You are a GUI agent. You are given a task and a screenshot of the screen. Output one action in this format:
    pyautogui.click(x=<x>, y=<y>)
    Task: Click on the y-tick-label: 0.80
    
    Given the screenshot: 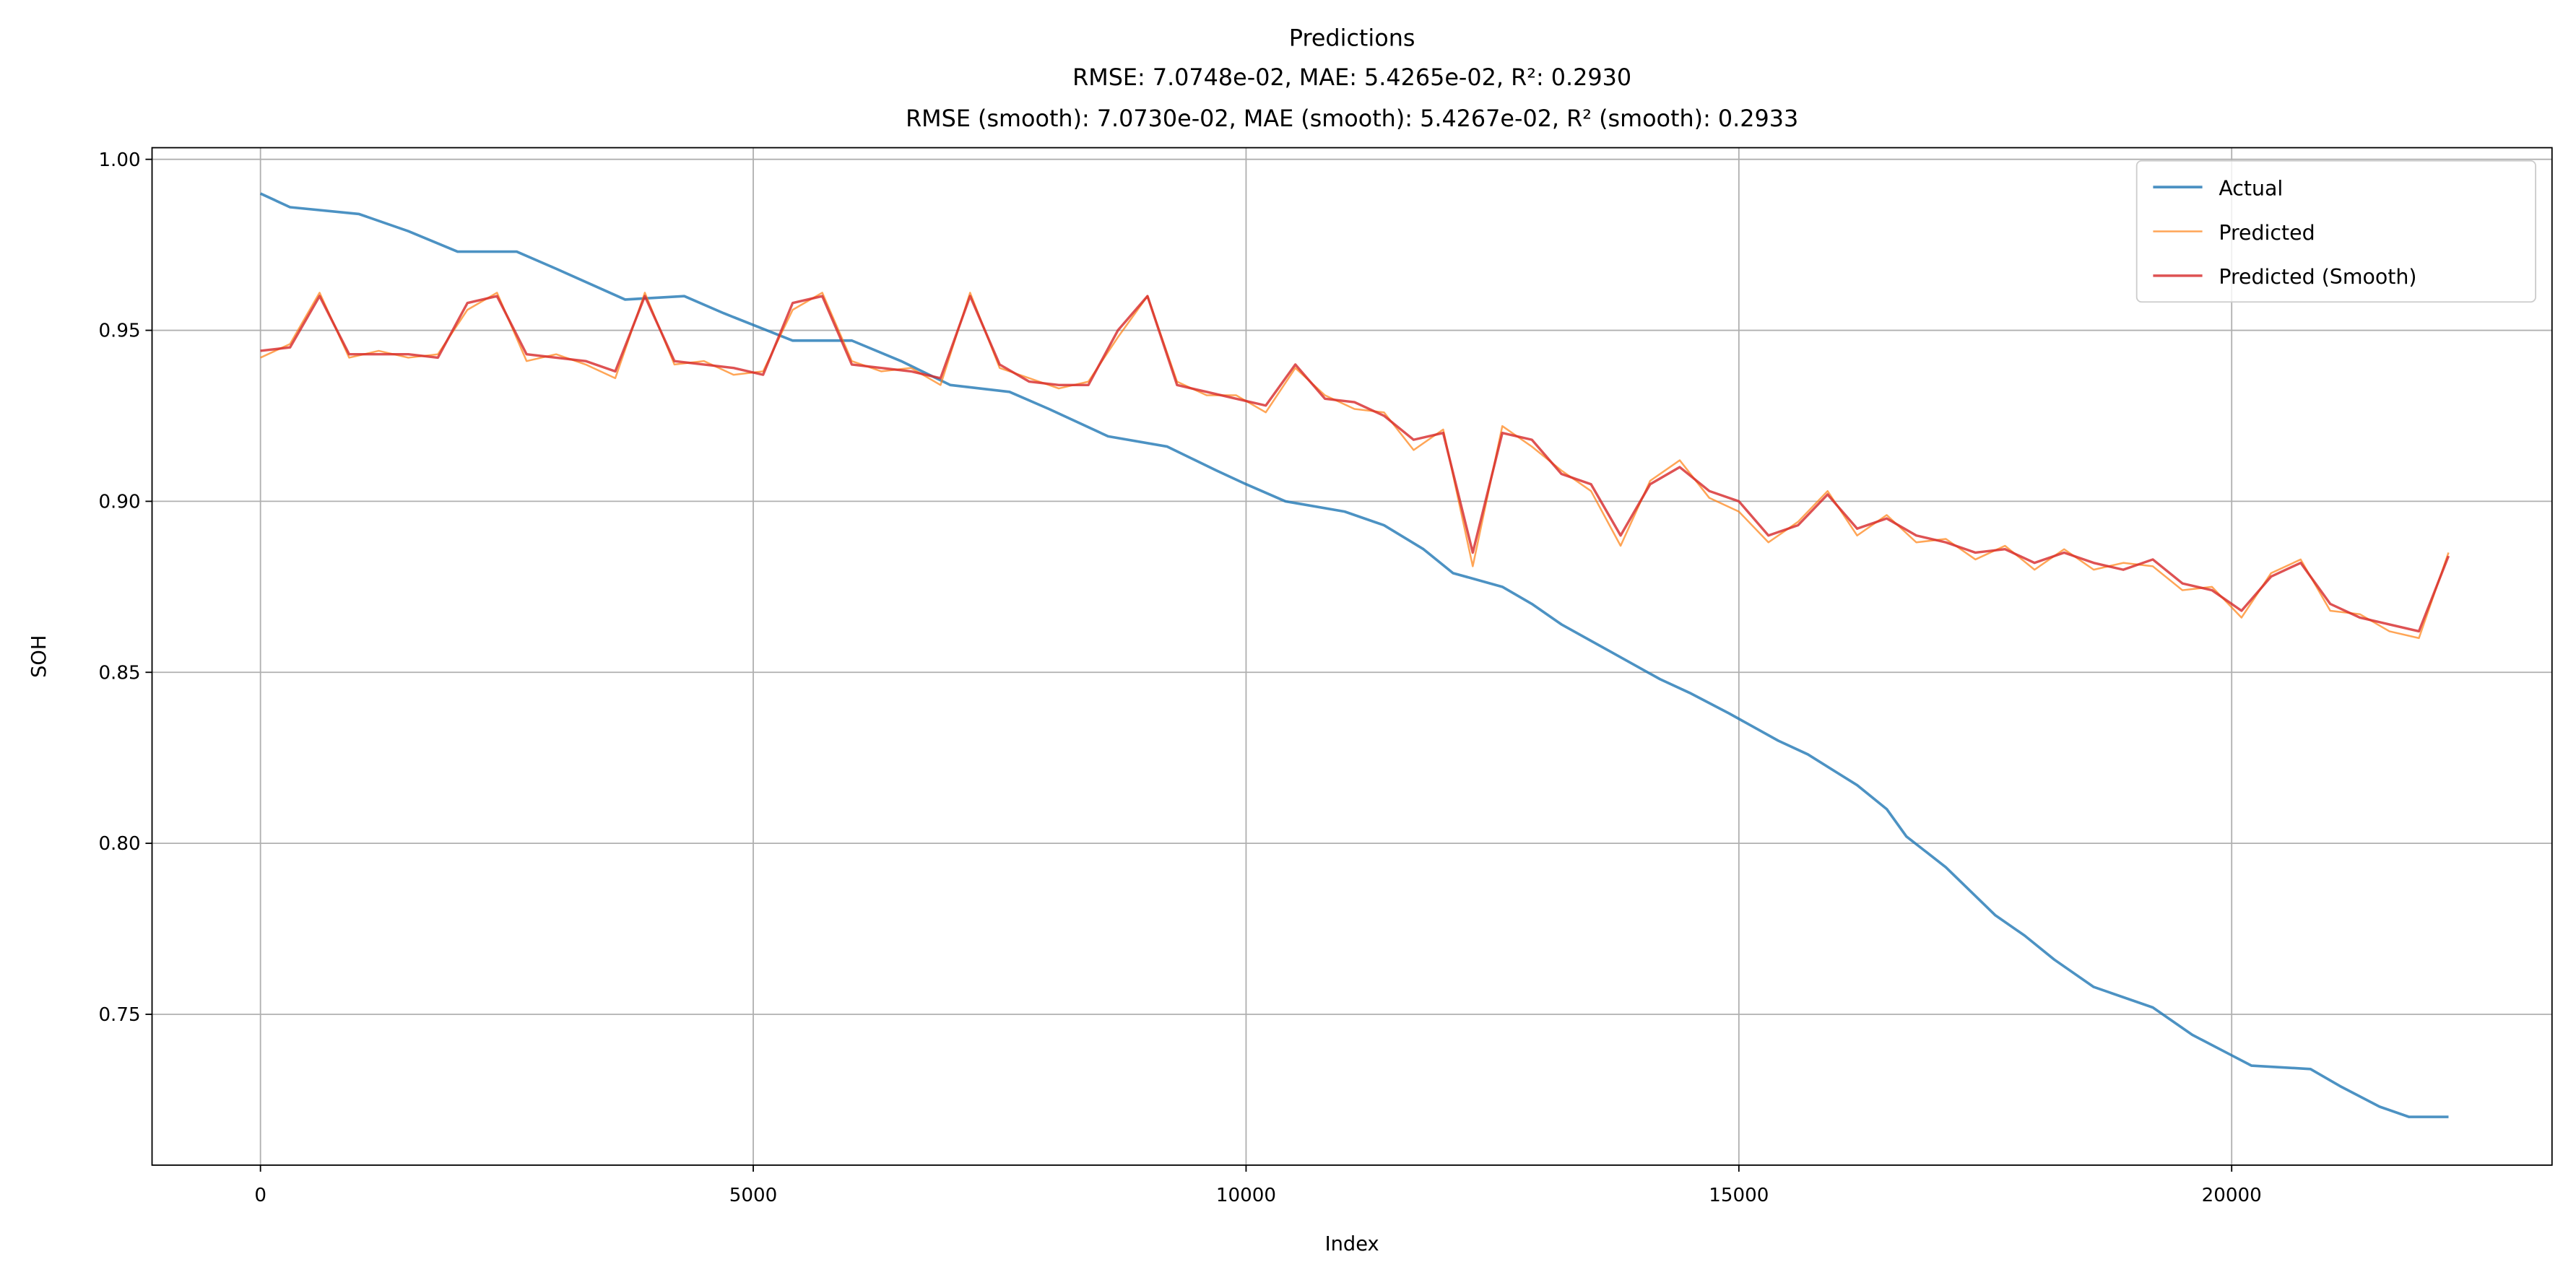 What is the action you would take?
    pyautogui.click(x=119, y=844)
    